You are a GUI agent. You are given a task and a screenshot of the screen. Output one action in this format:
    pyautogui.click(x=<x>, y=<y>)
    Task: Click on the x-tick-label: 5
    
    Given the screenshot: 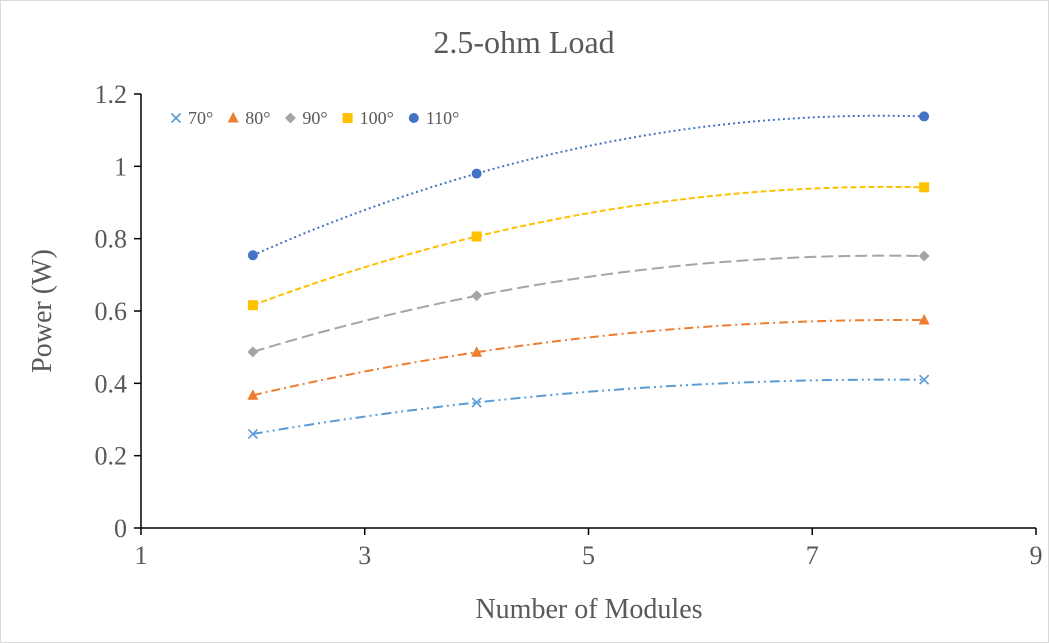 What is the action you would take?
    pyautogui.click(x=588, y=555)
    